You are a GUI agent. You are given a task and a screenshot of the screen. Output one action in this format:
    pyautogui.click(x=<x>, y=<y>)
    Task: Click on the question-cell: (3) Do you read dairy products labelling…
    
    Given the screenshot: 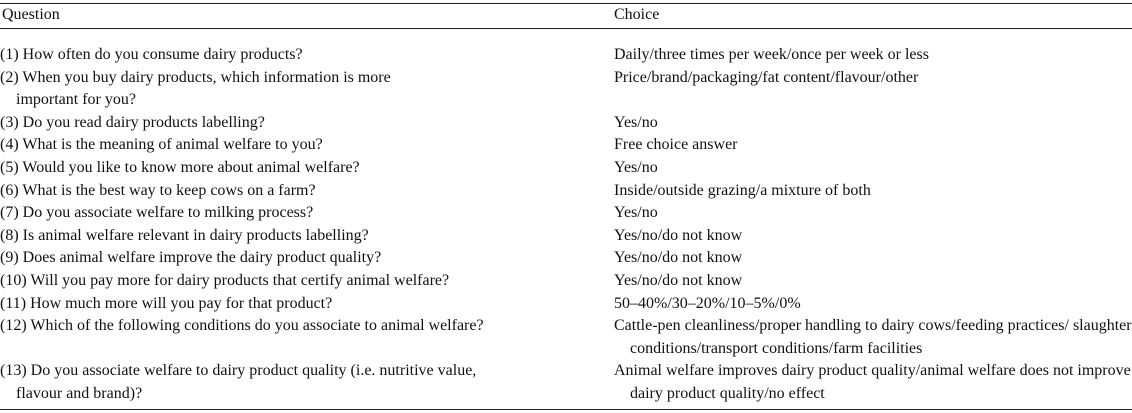 What is the action you would take?
    pyautogui.click(x=132, y=122)
    